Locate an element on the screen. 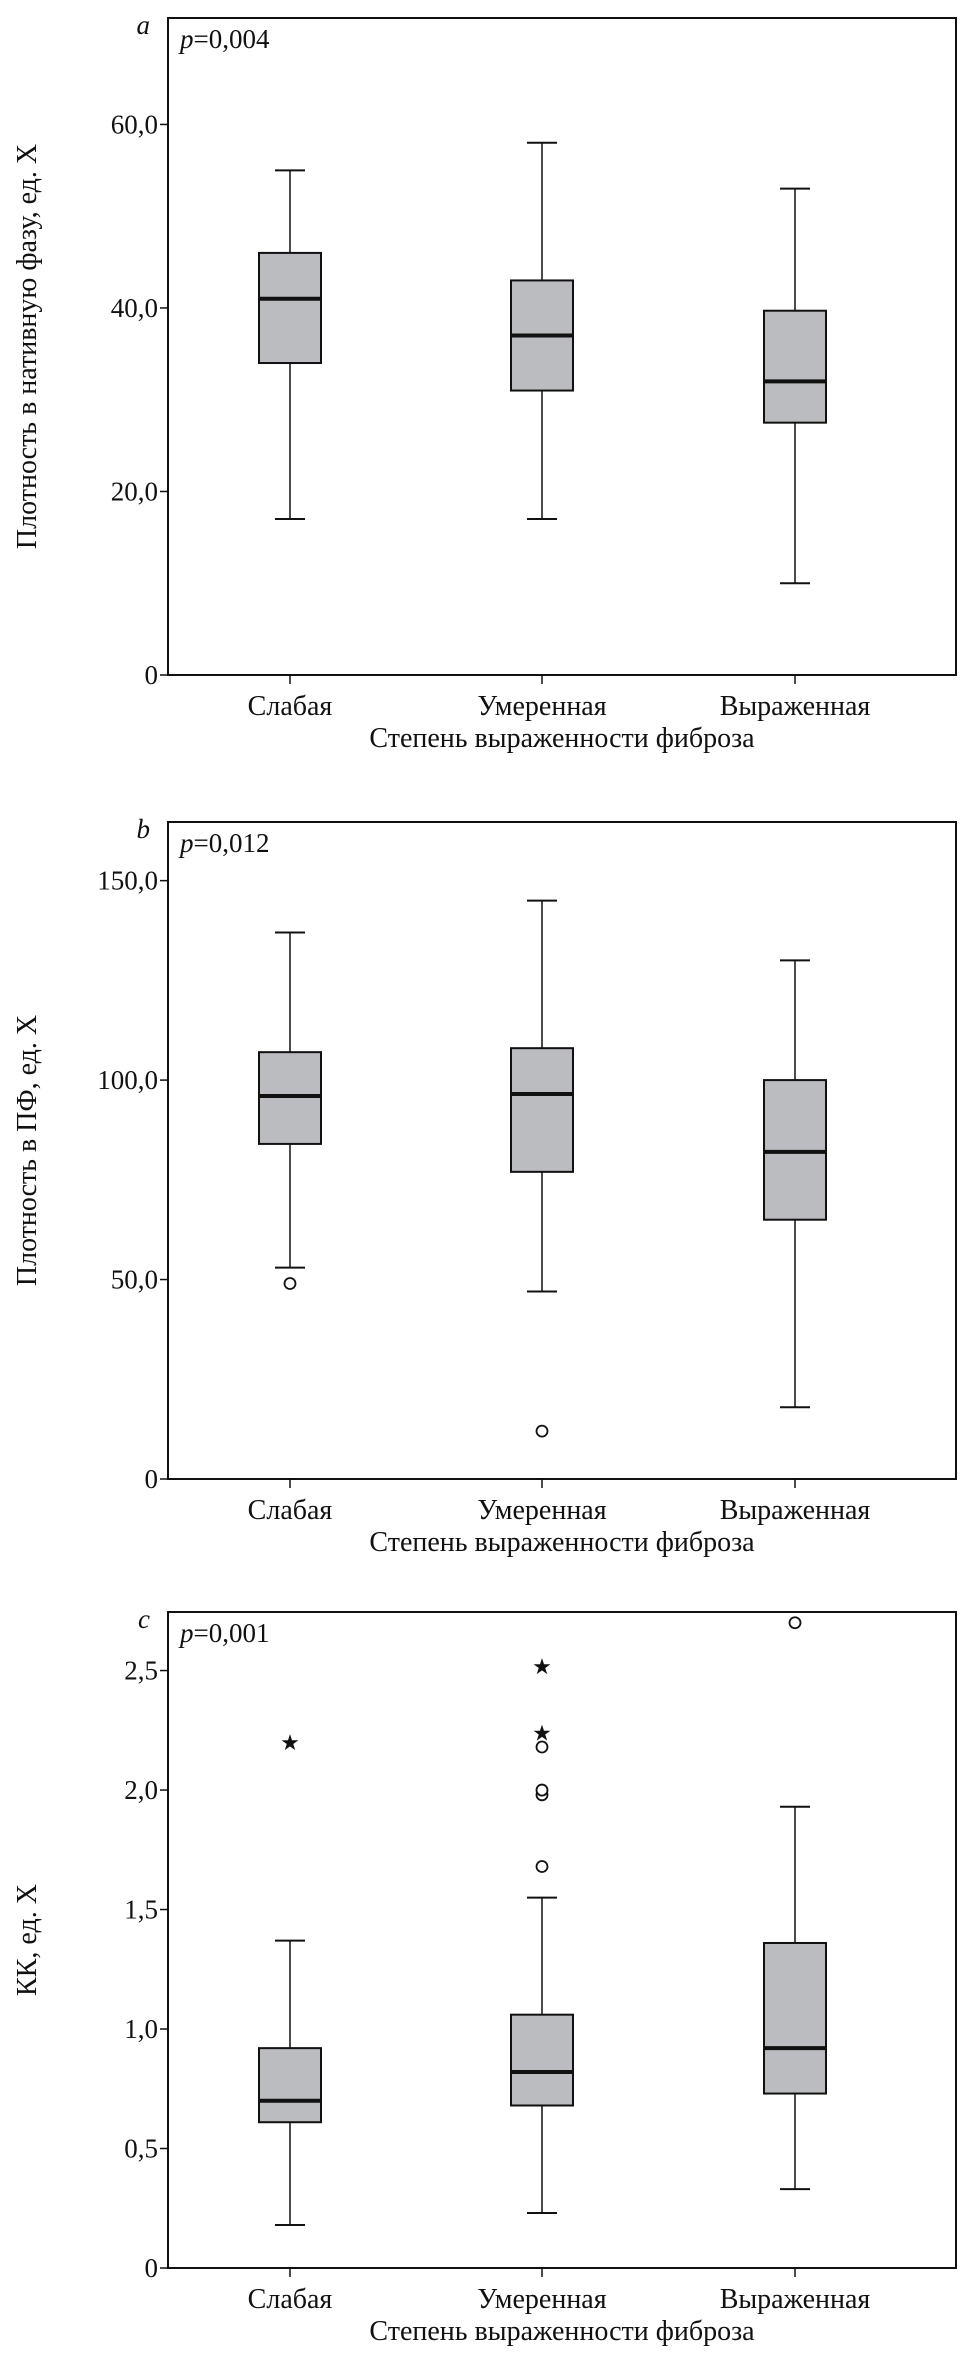  p-value: =0,012 is located at coordinates (232, 843).